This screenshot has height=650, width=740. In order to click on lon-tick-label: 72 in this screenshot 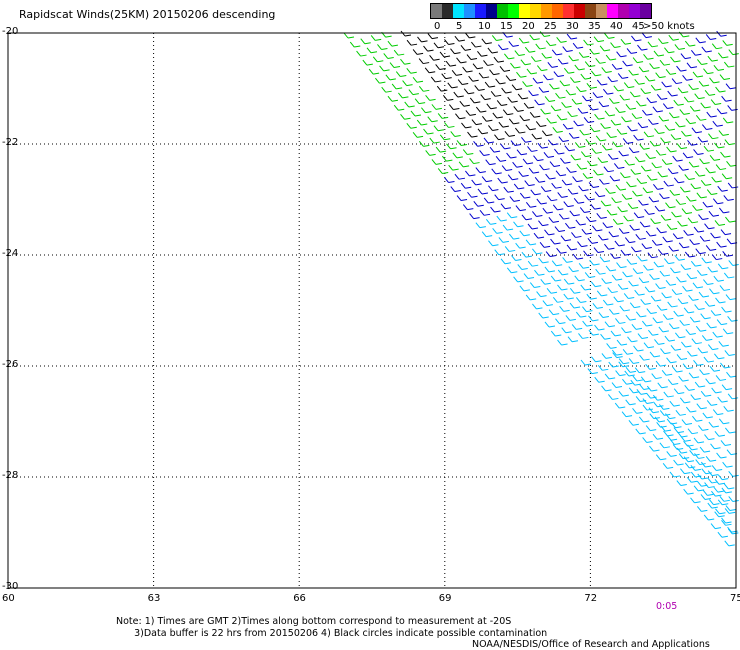, I will do `click(591, 598)`.